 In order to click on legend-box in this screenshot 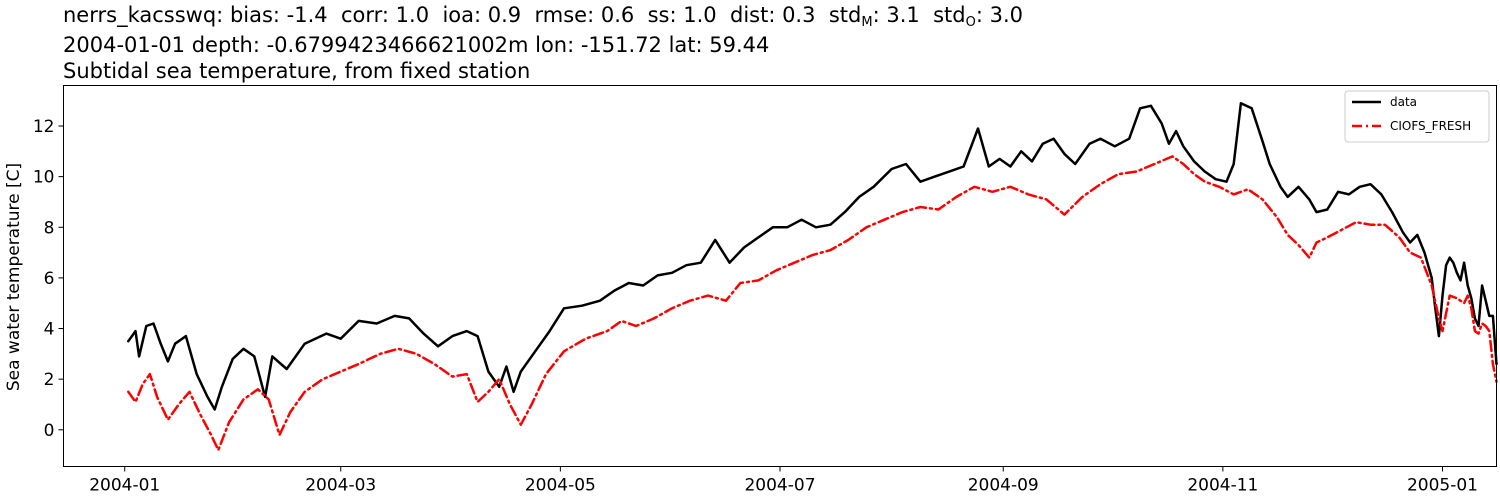, I will do `click(1417, 116)`.